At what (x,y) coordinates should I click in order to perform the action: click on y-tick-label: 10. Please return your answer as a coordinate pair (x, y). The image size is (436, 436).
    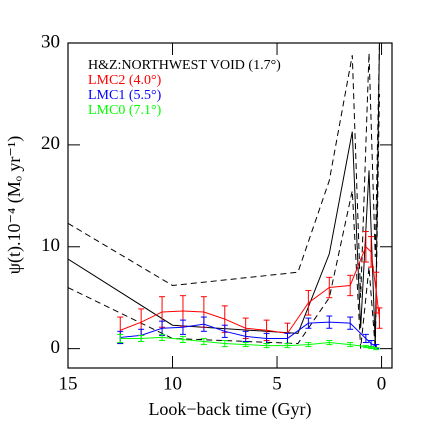
    Looking at the image, I should click on (50, 245).